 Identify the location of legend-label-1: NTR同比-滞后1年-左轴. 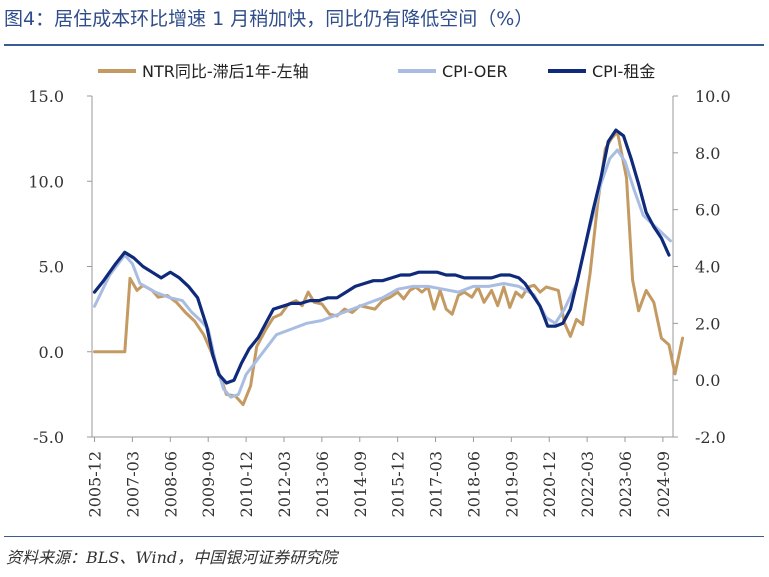
(225, 71).